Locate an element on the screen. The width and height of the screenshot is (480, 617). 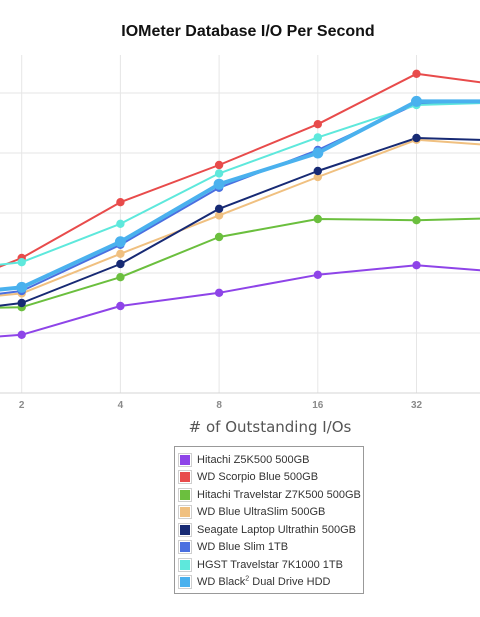
legend-item: WD Scorpio Blue 500GB is located at coordinates (270, 478).